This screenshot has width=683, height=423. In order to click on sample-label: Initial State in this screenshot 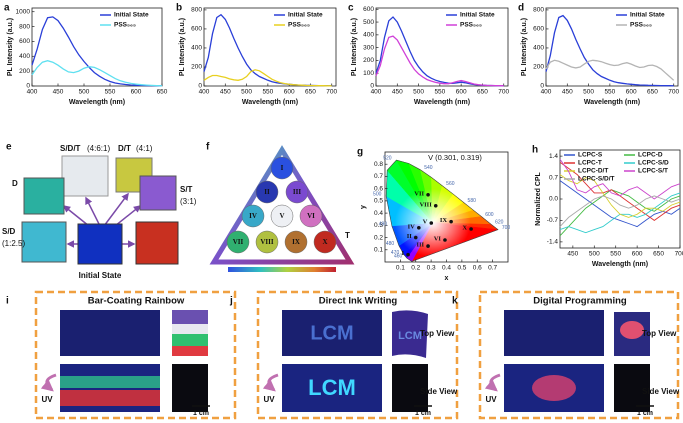, I will do `click(100, 275)`.